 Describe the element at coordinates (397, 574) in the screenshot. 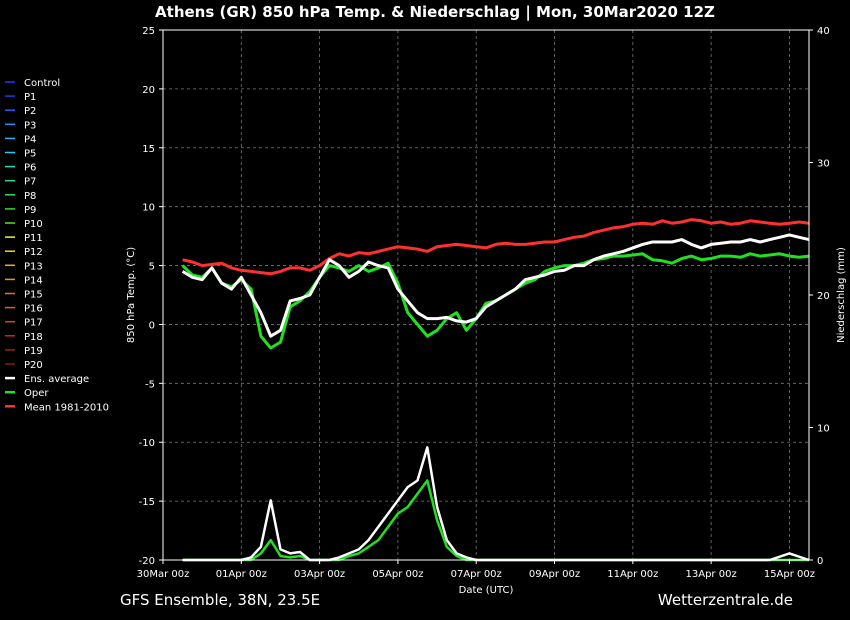

I see `x-tick-label: 05Apr 00z` at that location.